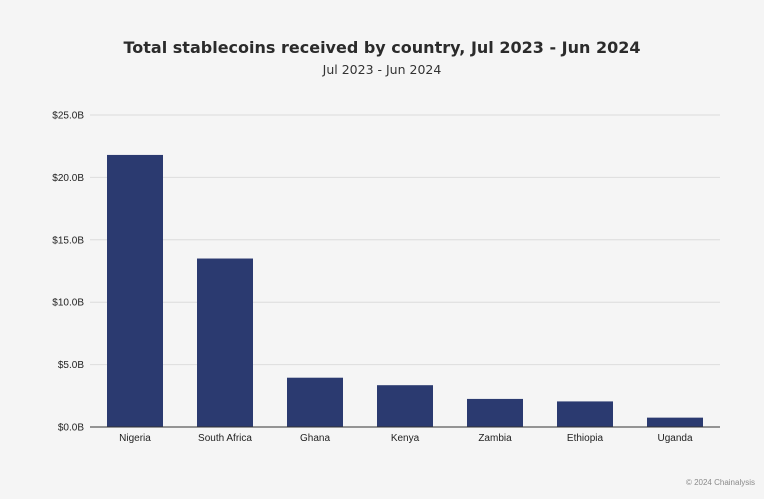  I want to click on x-tick-label: South Africa, so click(225, 438).